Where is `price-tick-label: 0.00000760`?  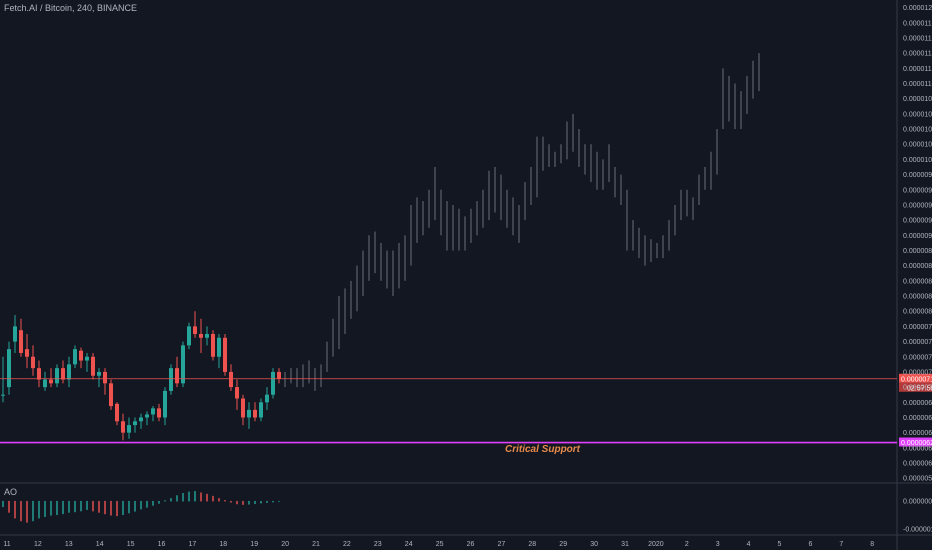 price-tick-label: 0.00000760 is located at coordinates (917, 342).